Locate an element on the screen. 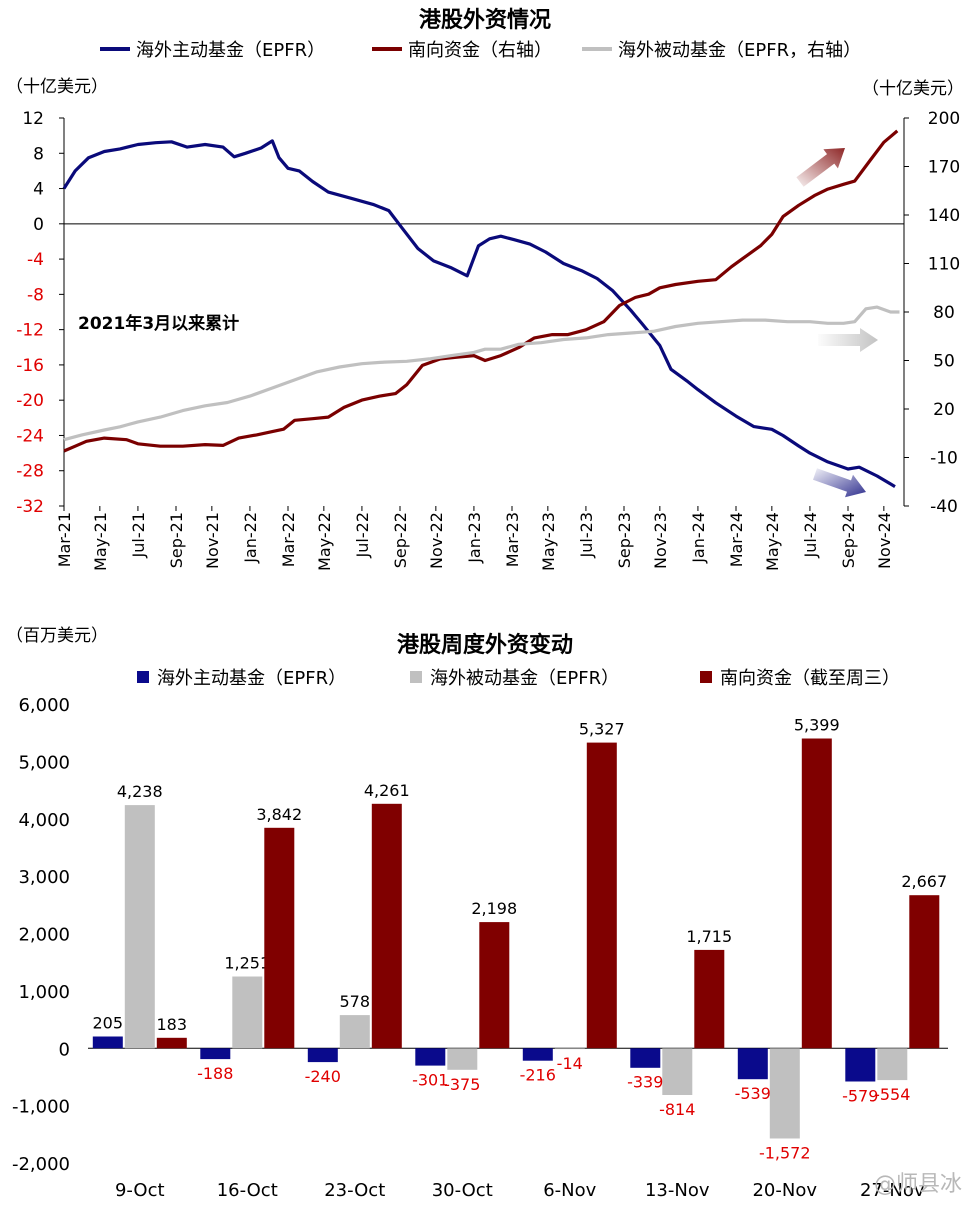 Image resolution: width=970 pixels, height=1208 pixels. bar-value-label: -14 is located at coordinates (570, 1063).